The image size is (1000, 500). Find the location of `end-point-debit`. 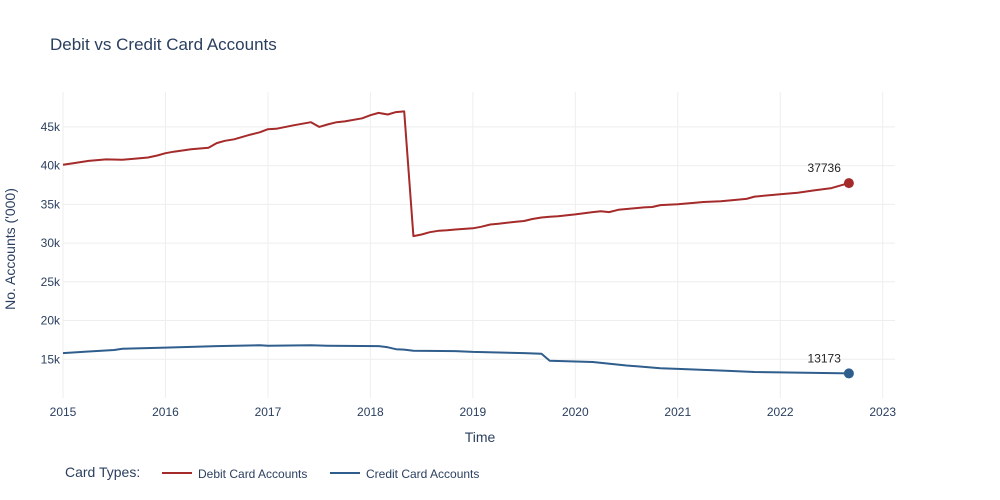

end-point-debit is located at coordinates (848, 183).